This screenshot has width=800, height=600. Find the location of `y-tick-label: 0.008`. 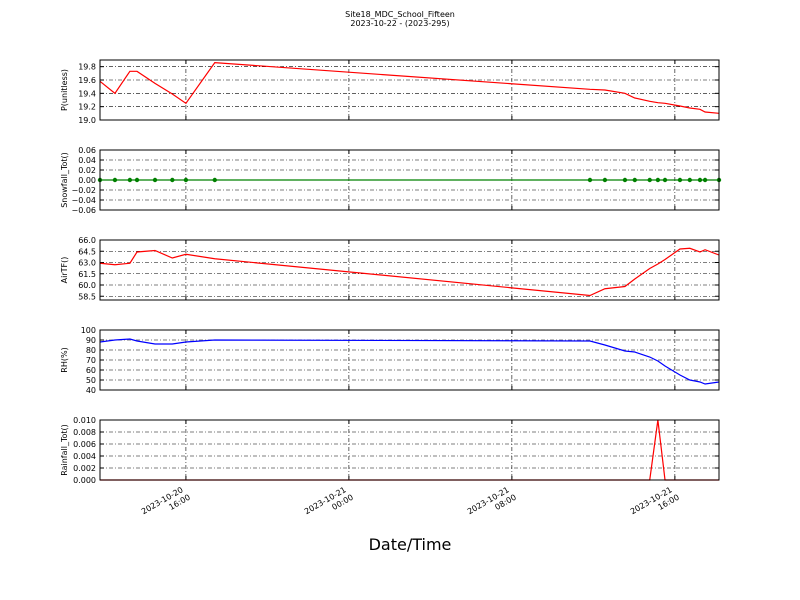

y-tick-label: 0.008 is located at coordinates (84, 432).